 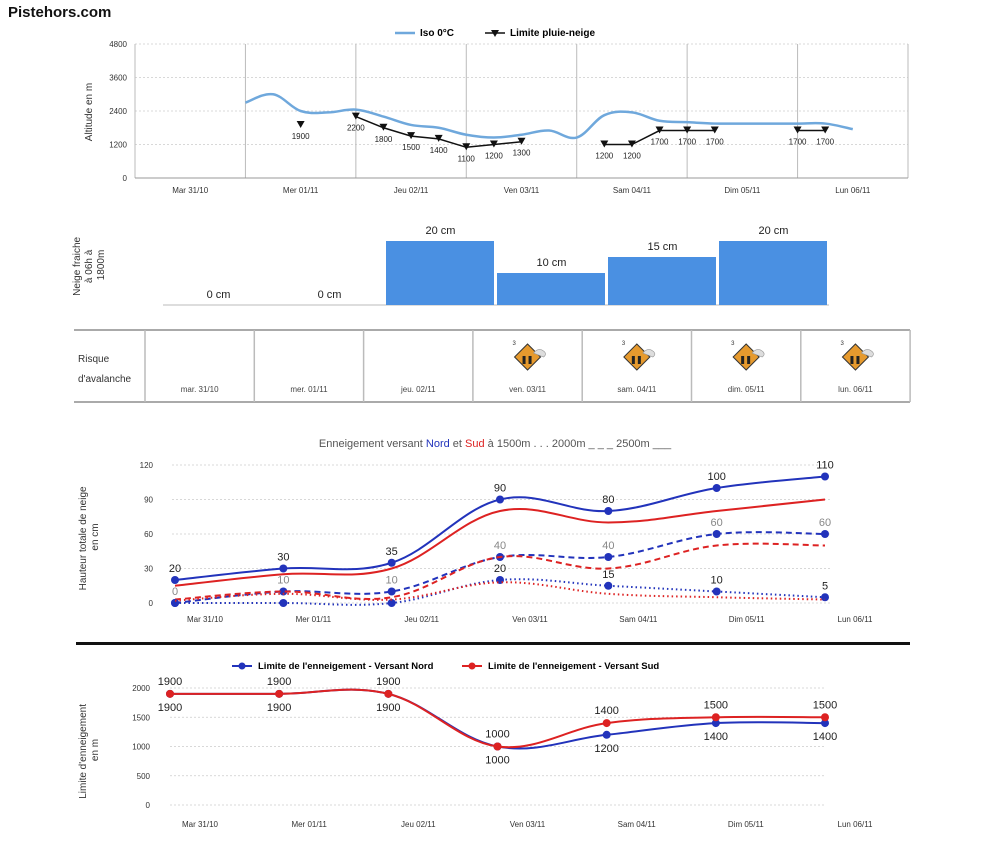 I want to click on depth-value-label: 80, so click(x=608, y=500).